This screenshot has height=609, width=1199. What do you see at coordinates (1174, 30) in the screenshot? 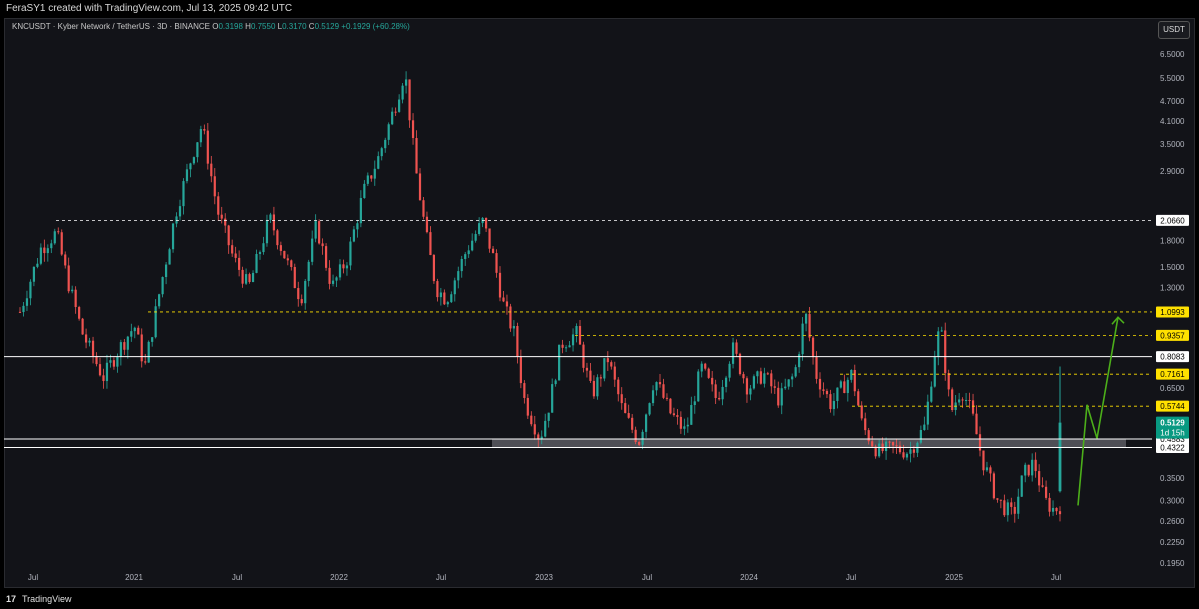
I see `currency-button: USDT` at bounding box center [1174, 30].